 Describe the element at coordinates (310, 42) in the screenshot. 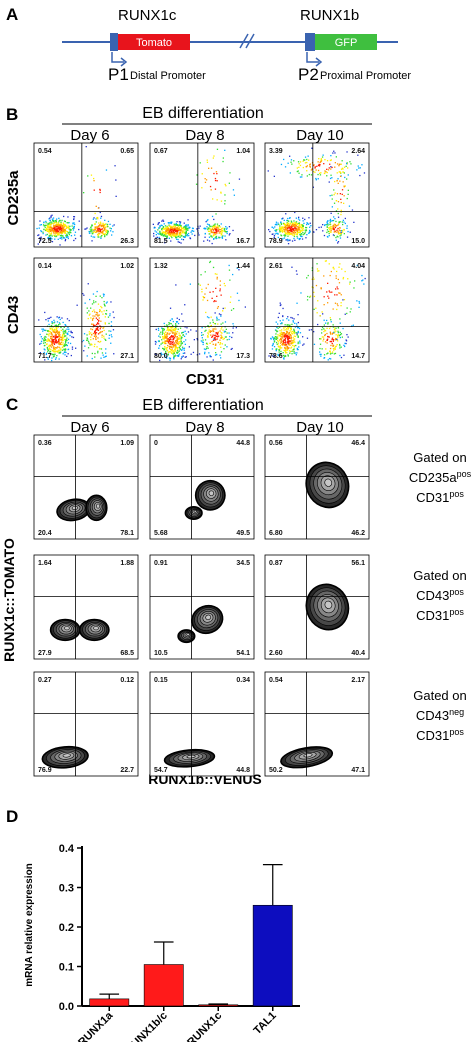

I see `exon-p2` at that location.